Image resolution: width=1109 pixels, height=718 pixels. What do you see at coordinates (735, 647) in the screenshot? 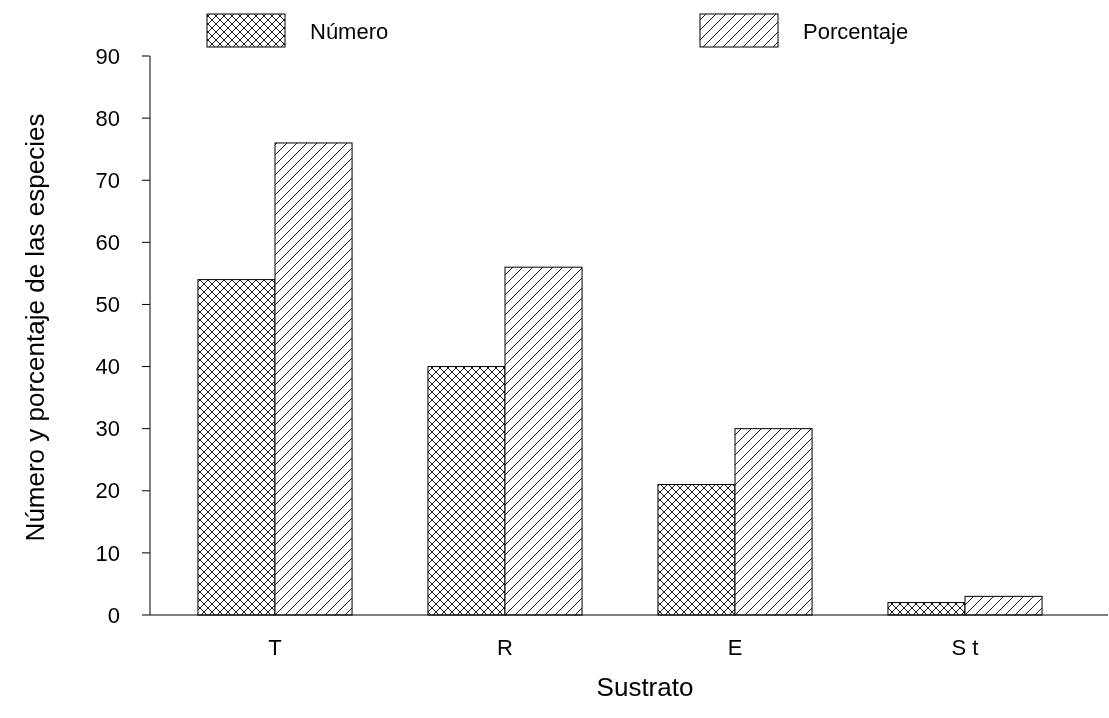
I see `x-tick-label: E` at bounding box center [735, 647].